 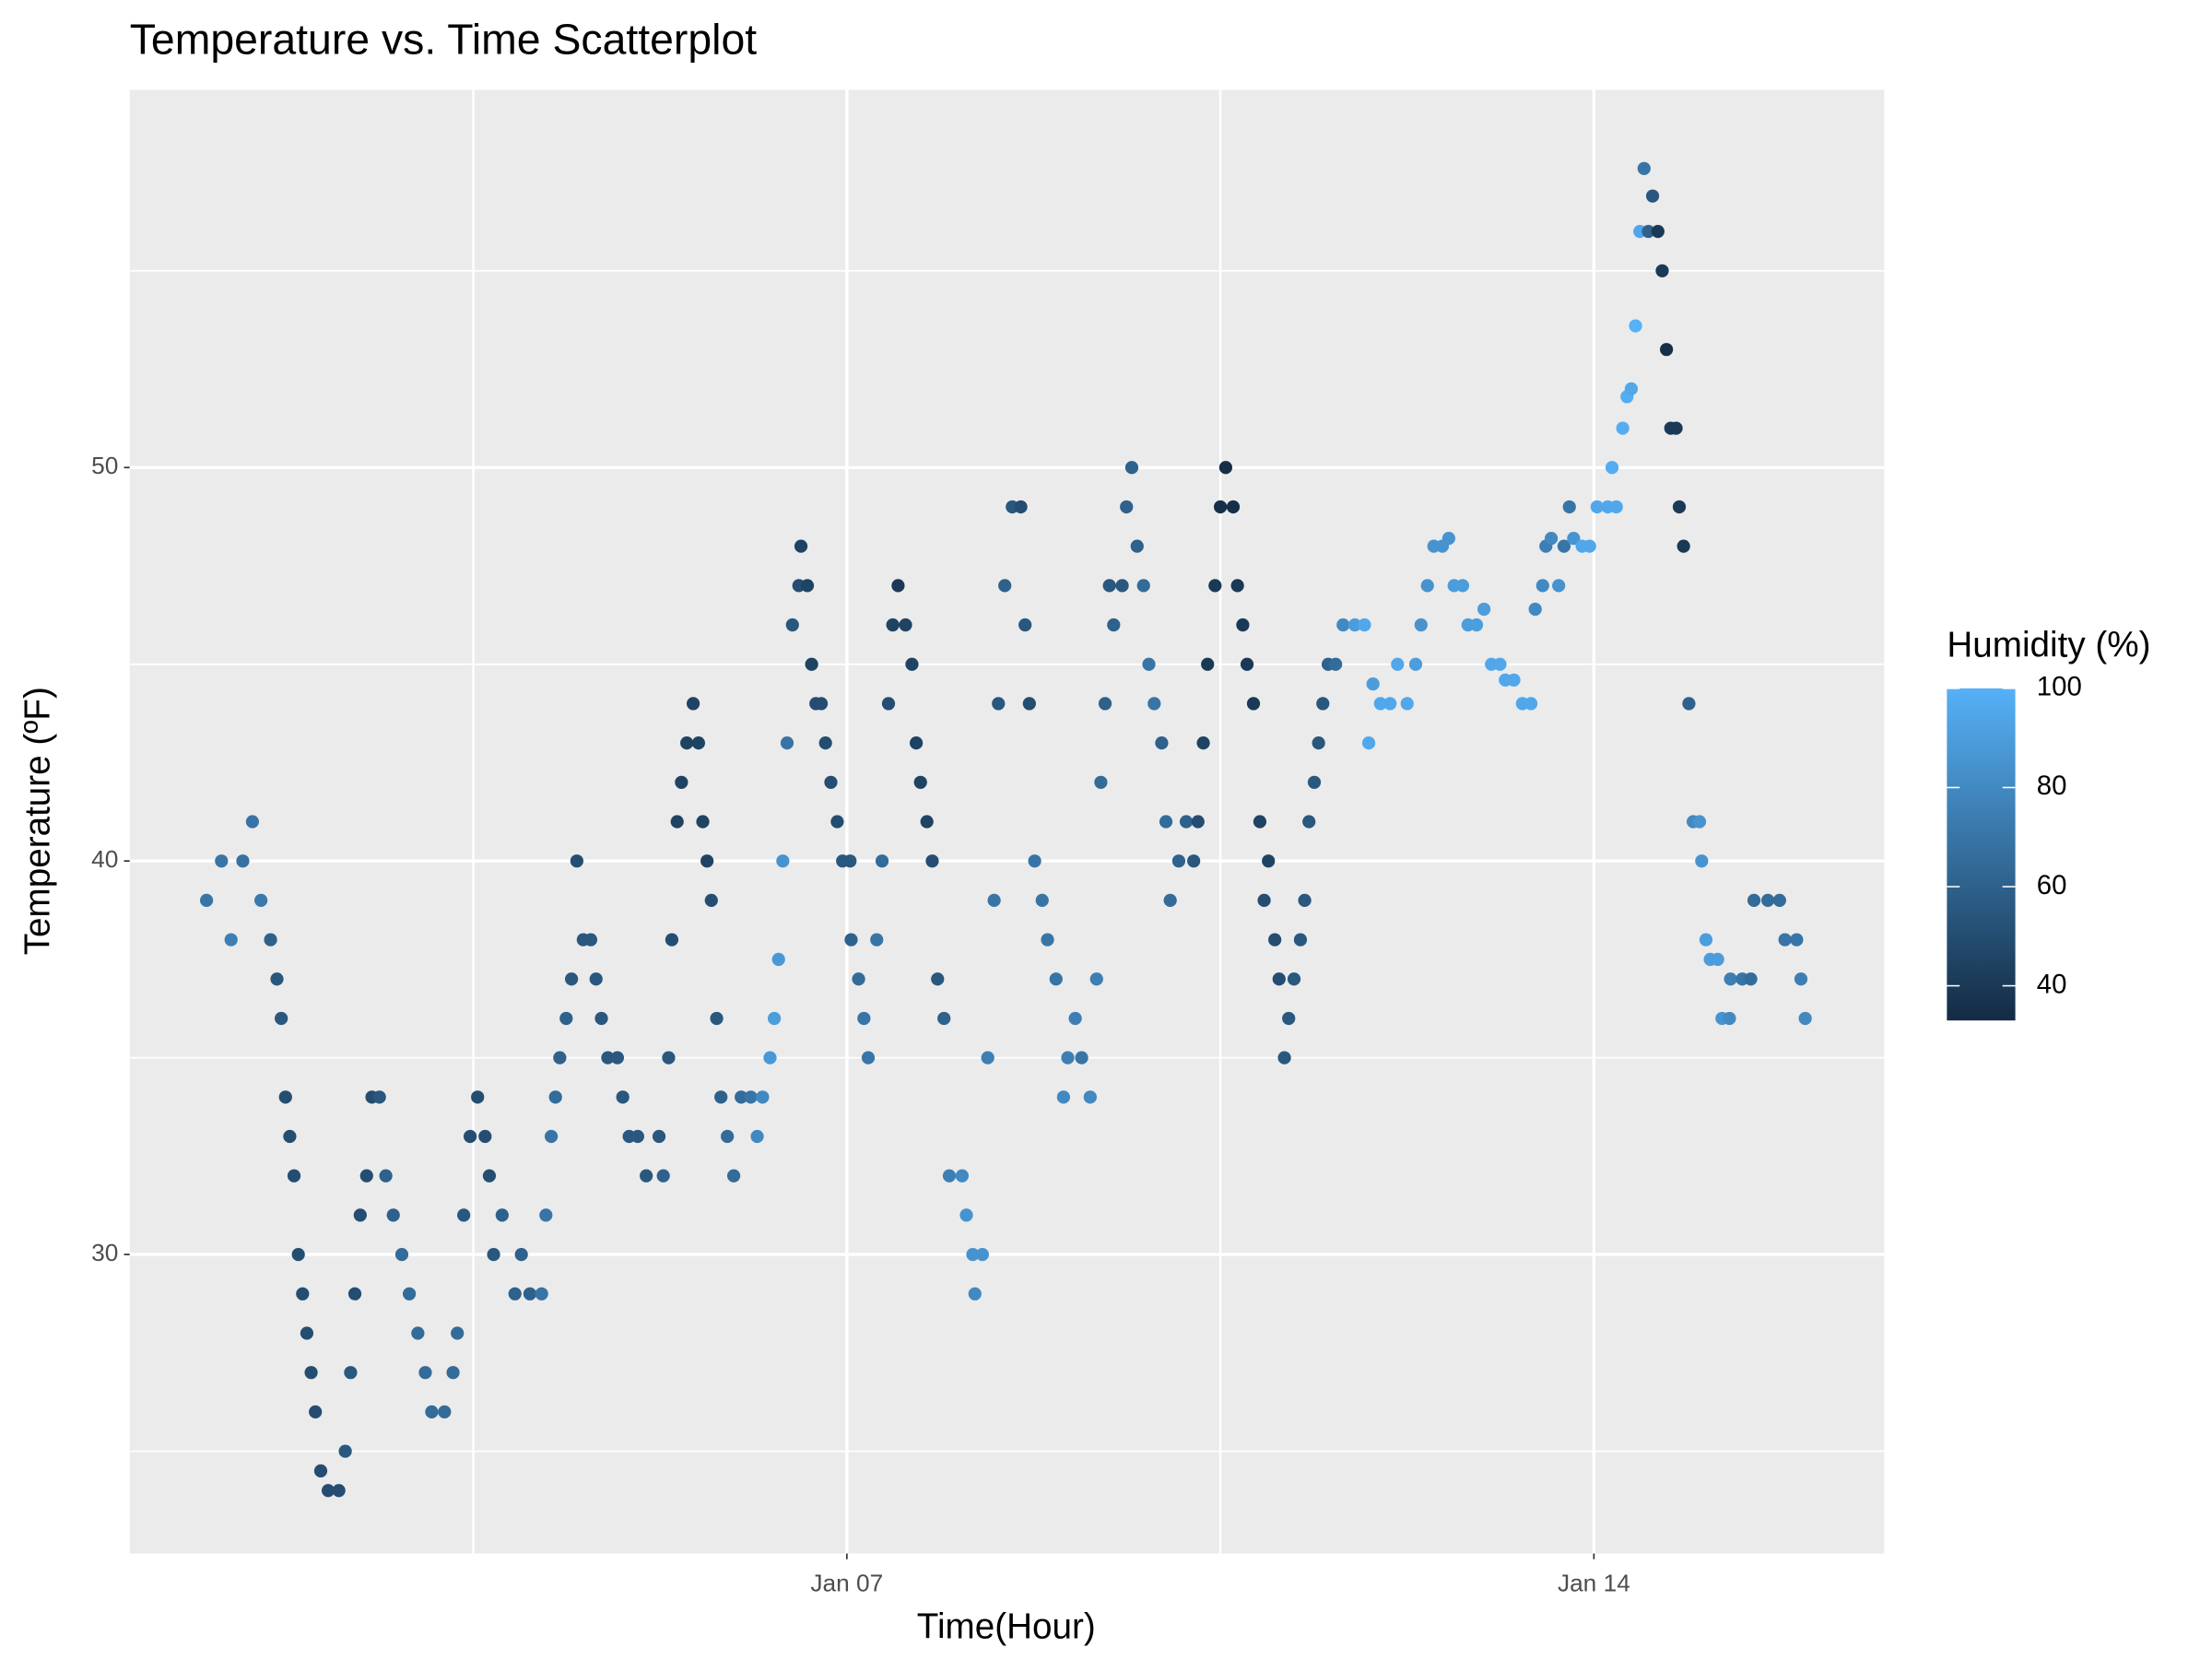 What do you see at coordinates (104, 1252) in the screenshot?
I see `y-tick-label: 30` at bounding box center [104, 1252].